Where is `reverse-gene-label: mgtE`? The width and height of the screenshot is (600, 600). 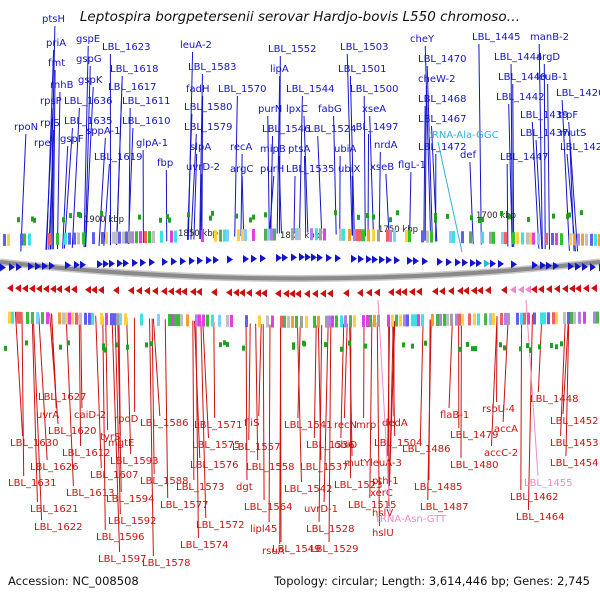
reverse-gene-label: mgtE is located at coordinates (121, 443).